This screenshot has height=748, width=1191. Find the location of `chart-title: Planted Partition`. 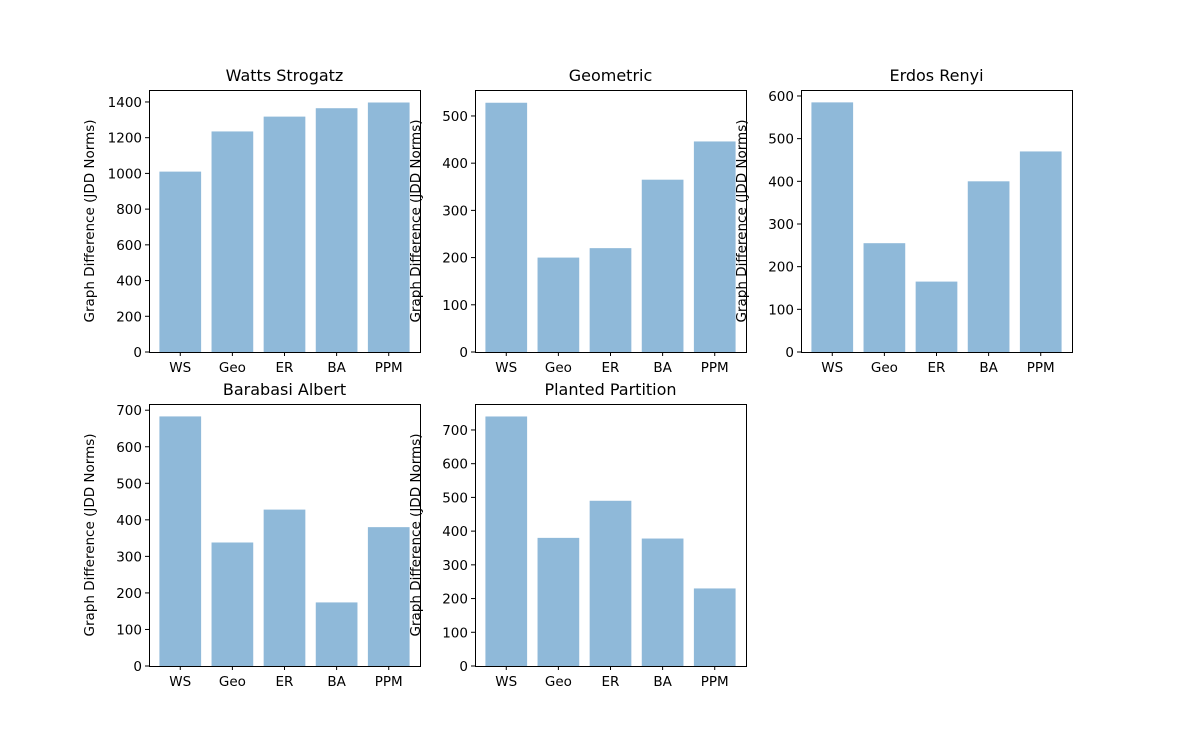

chart-title: Planted Partition is located at coordinates (610, 389).